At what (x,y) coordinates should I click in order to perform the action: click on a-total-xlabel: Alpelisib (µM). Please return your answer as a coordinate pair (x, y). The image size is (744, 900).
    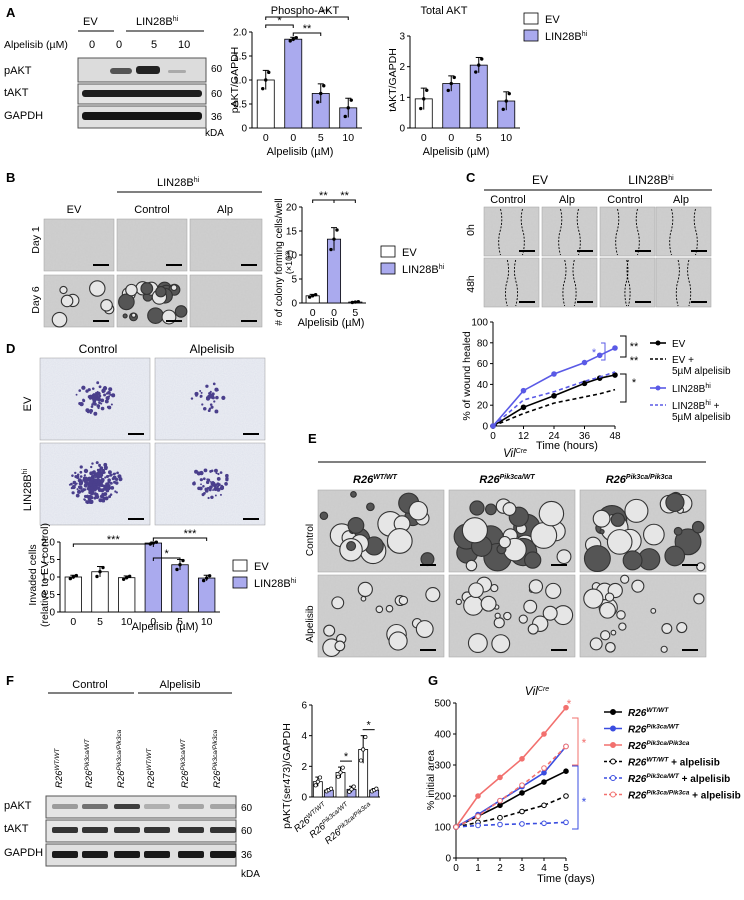
    Looking at the image, I should click on (456, 152).